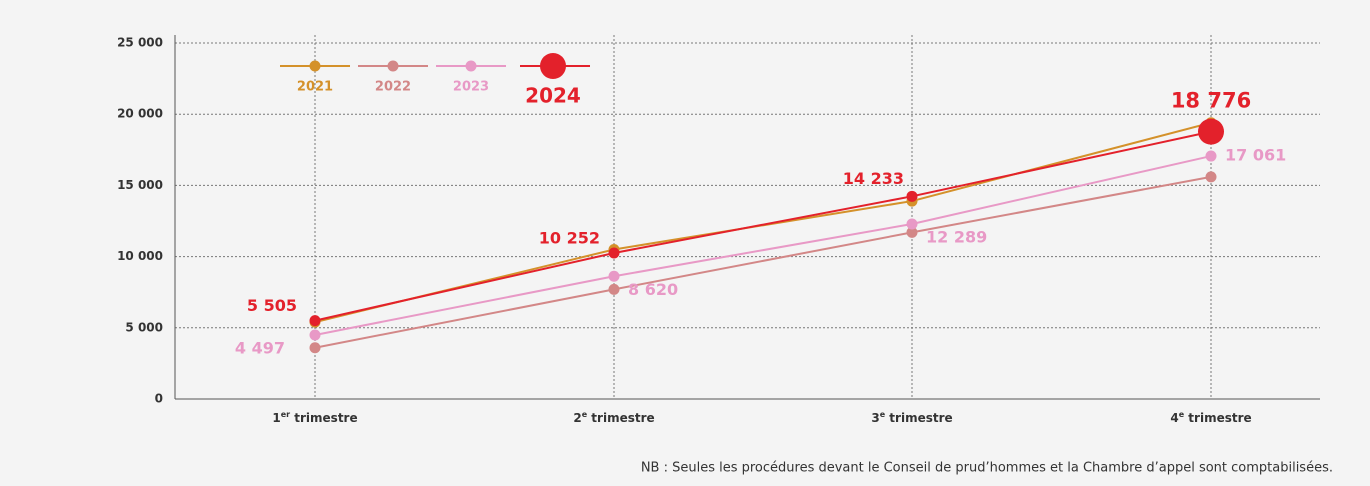  Describe the element at coordinates (1211, 101) in the screenshot. I see `data-label: 18 776` at that location.